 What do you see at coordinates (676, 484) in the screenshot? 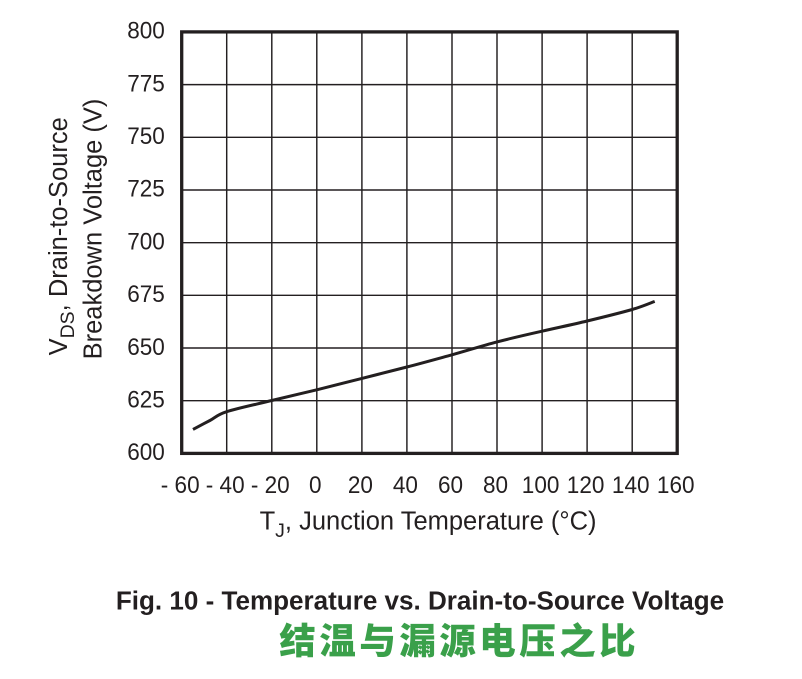
I see `svg-text: 160` at bounding box center [676, 484].